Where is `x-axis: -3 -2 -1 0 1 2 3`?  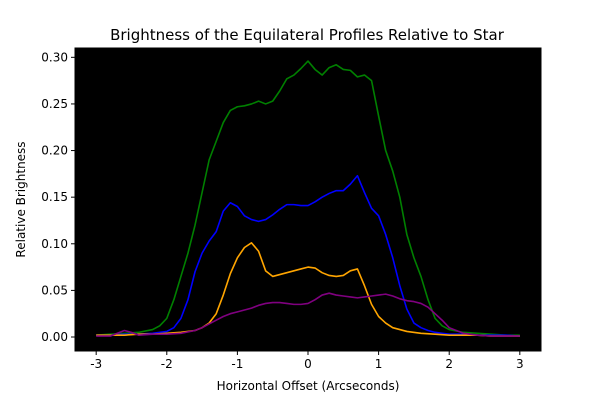
x-axis: -3 -2 -1 0 1 2 3 is located at coordinates (307, 361).